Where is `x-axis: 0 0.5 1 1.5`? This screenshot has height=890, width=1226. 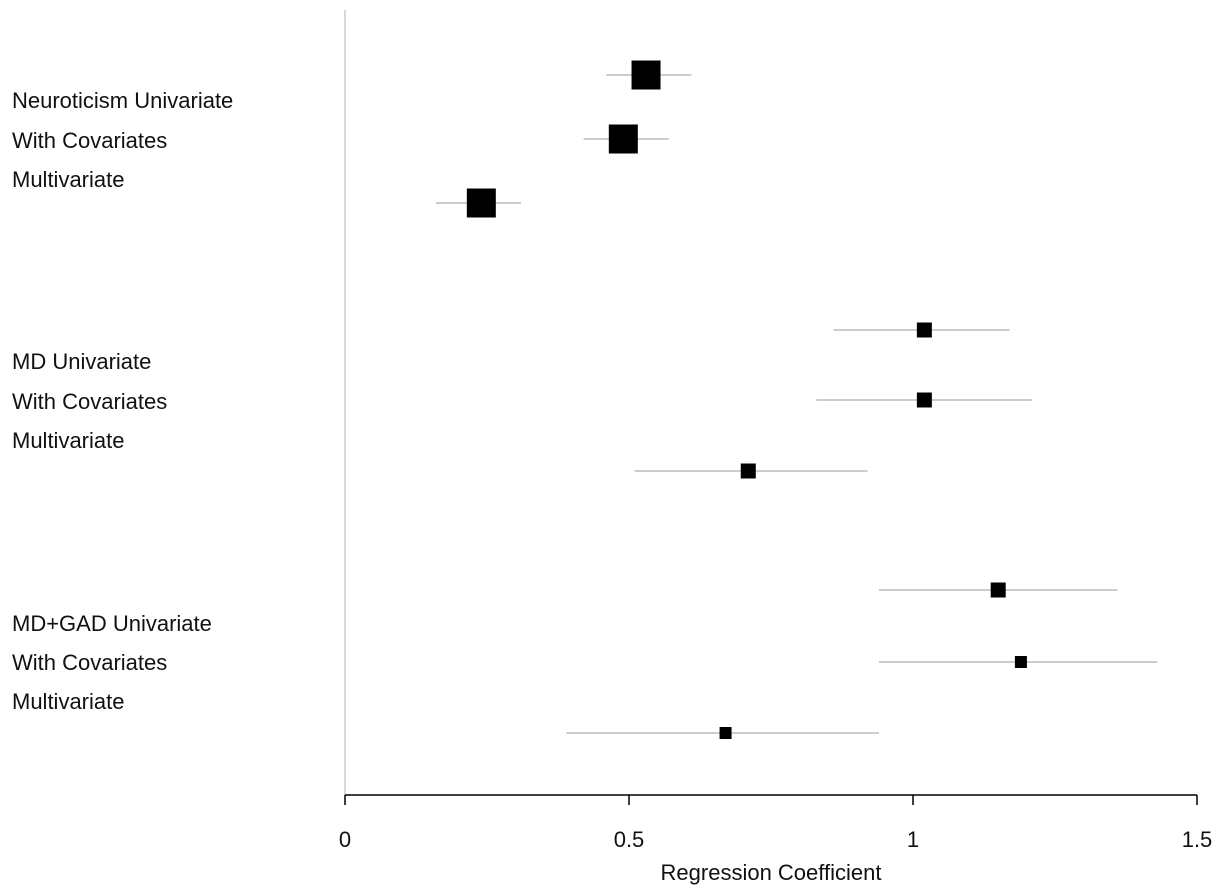
x-axis: 0 0.5 1 1.5 is located at coordinates (776, 823).